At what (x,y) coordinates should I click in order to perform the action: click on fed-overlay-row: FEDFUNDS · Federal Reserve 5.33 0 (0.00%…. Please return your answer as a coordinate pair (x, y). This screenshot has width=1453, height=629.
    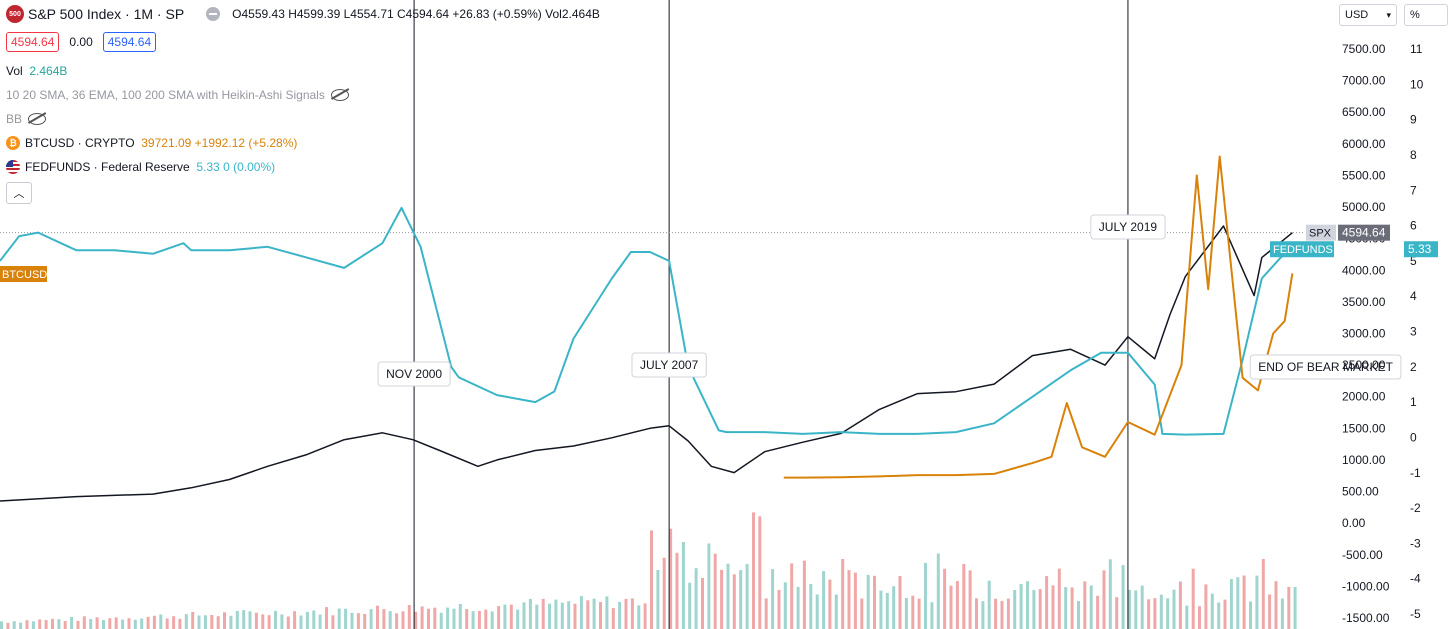
    Looking at the image, I should click on (140, 167).